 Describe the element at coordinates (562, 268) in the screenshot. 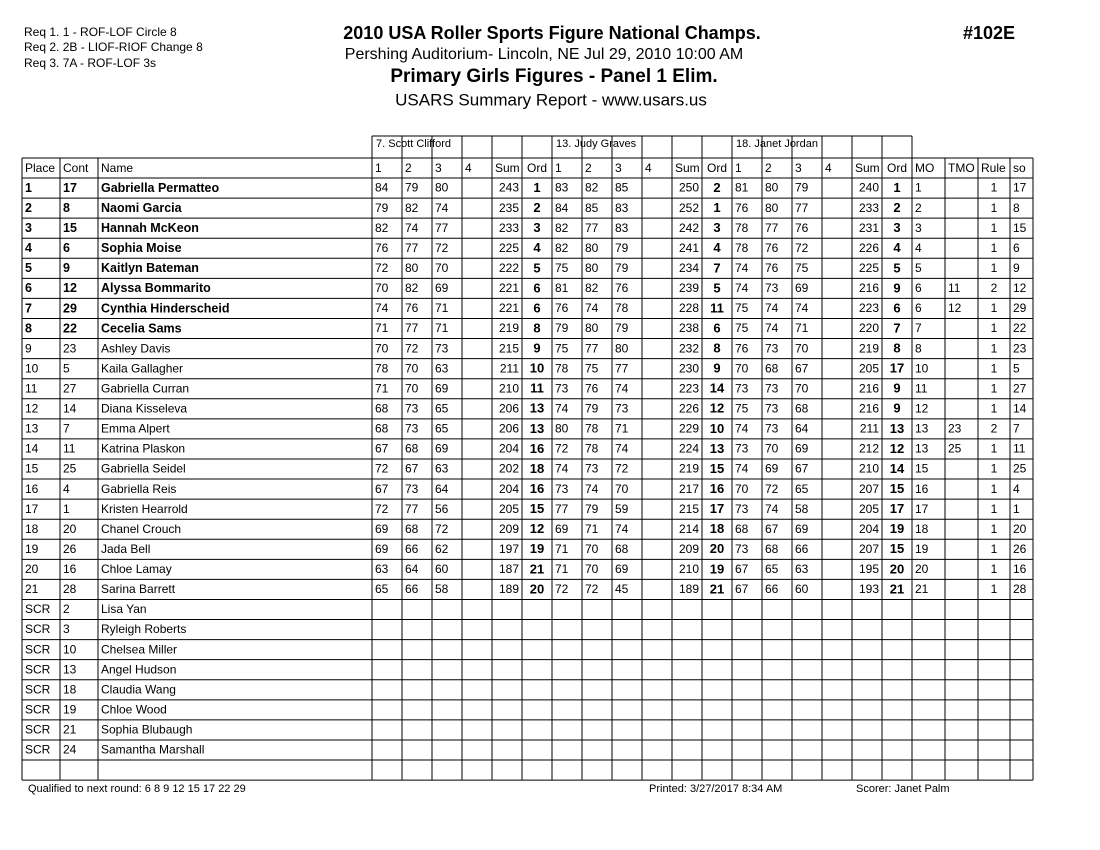

I see `cell: 75` at that location.